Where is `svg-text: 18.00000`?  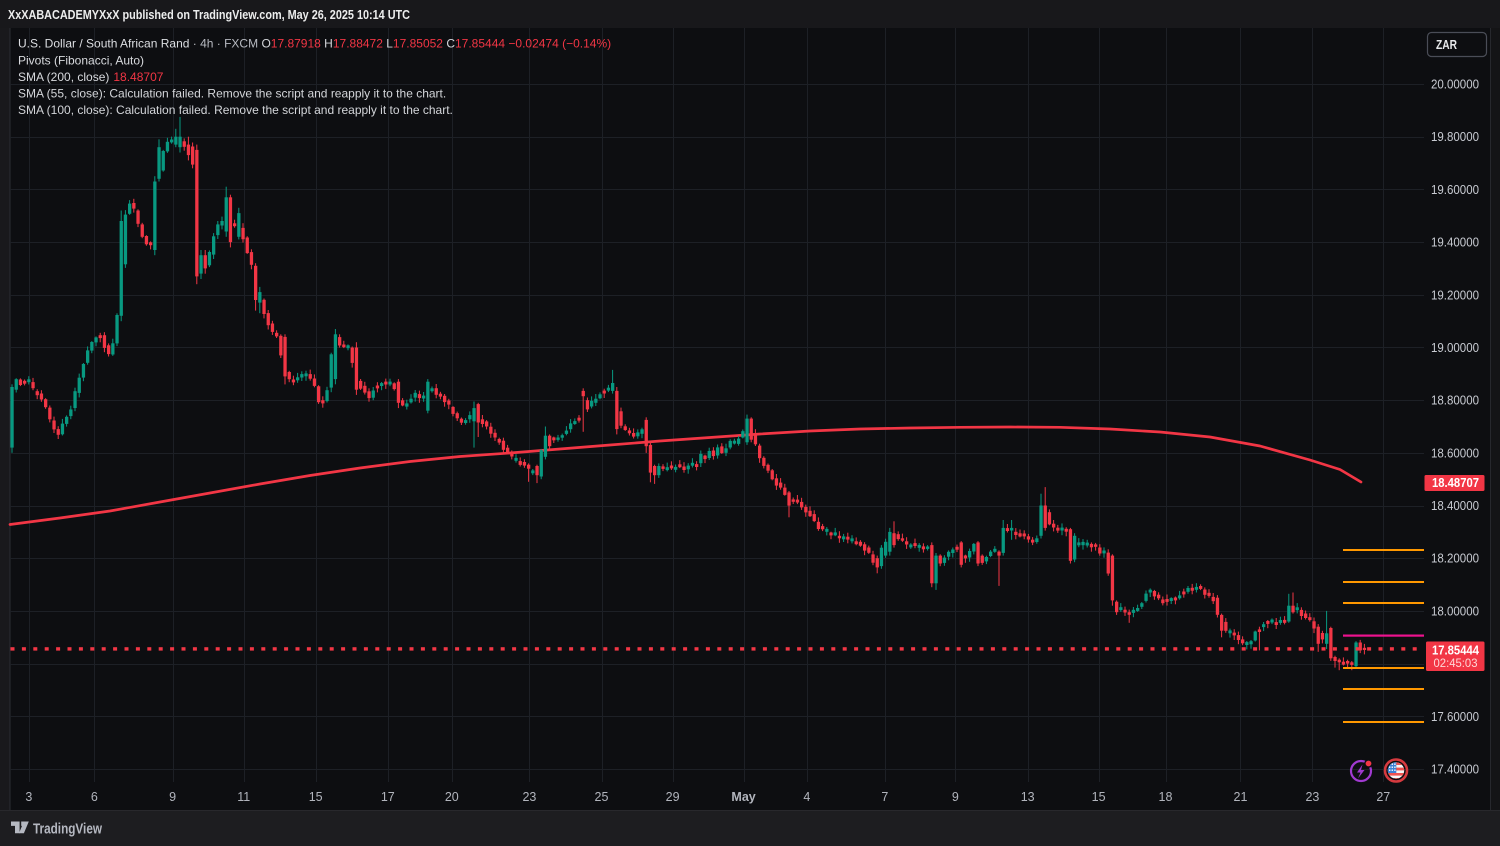 svg-text: 18.00000 is located at coordinates (1455, 611).